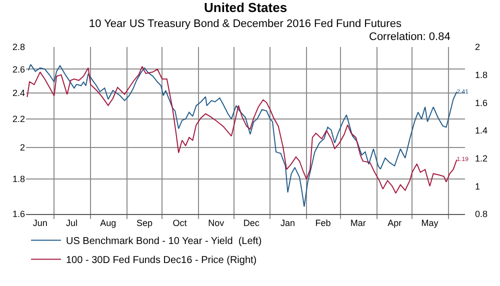 The height and width of the screenshot is (286, 500). Describe the element at coordinates (161, 260) in the screenshot. I see `legend-label: 100 - 30D Fed Funds Dec16 - Price (Right)` at that location.